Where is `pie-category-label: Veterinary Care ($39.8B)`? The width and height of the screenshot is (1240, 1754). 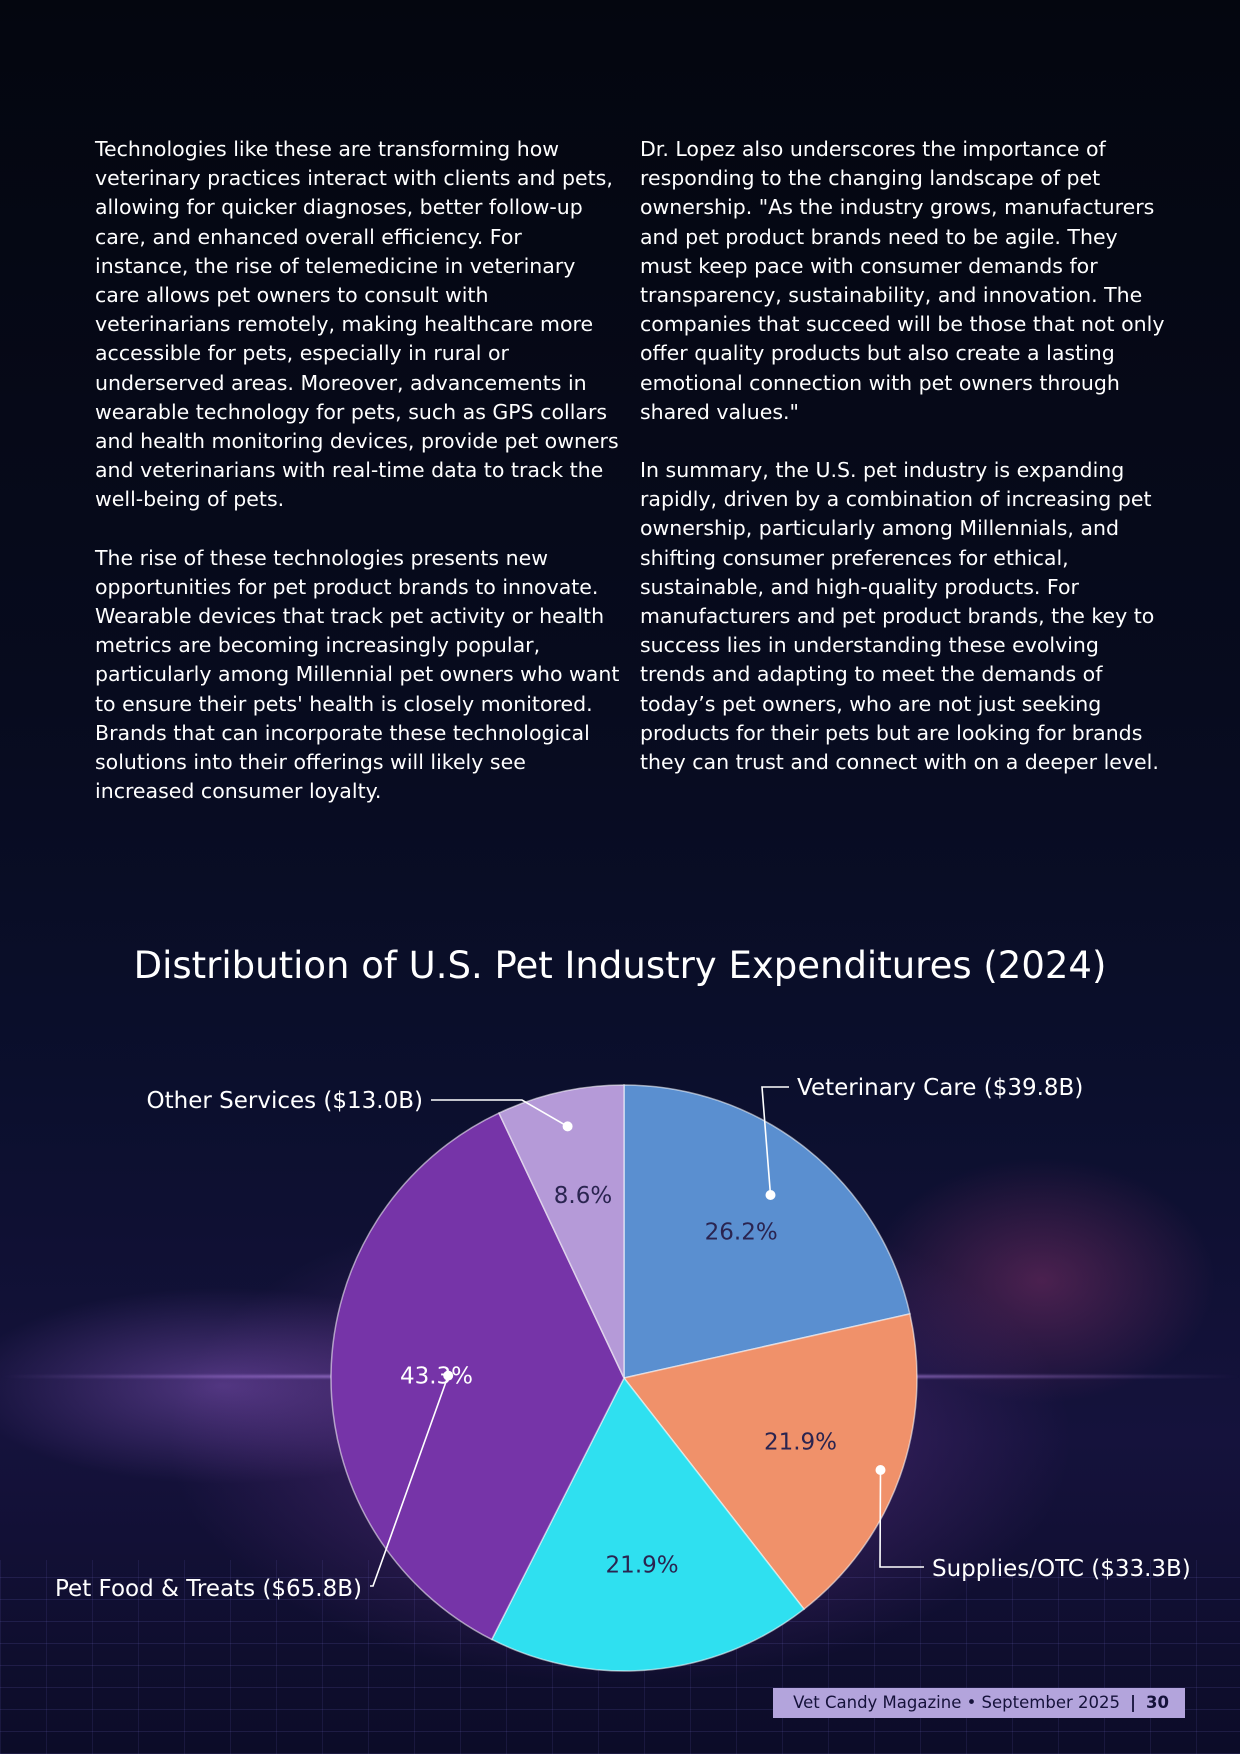
pie-category-label: Veterinary Care ($39.8B) is located at coordinates (940, 1088).